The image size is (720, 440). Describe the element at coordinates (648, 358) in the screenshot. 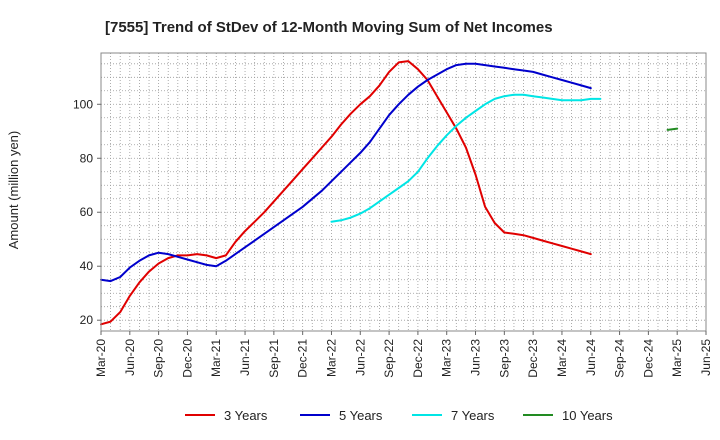

I see `x-tick-label: Dec-24` at that location.